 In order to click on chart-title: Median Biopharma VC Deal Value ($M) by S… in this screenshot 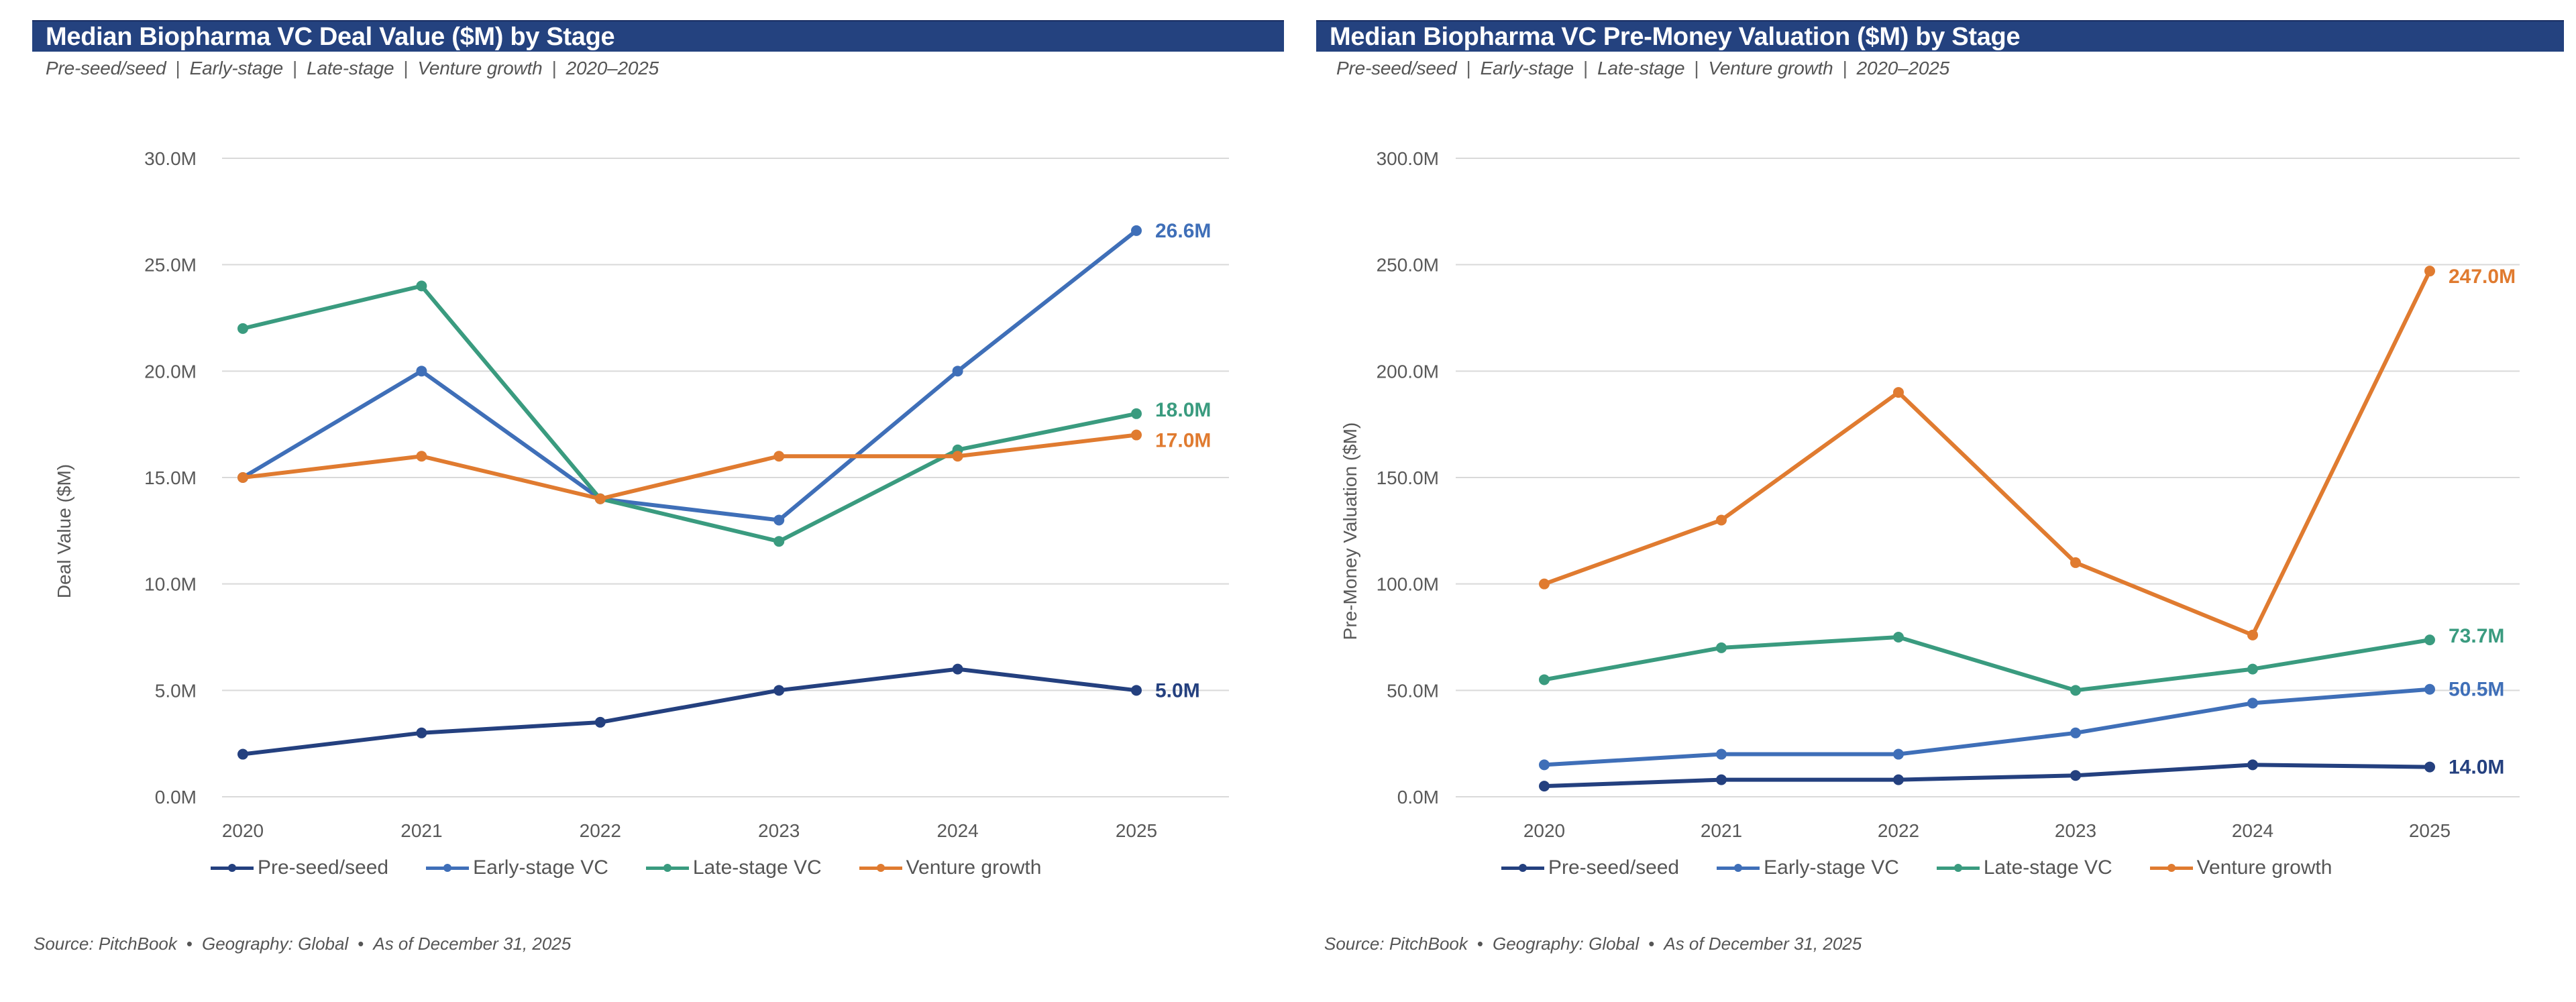, I will do `click(330, 37)`.